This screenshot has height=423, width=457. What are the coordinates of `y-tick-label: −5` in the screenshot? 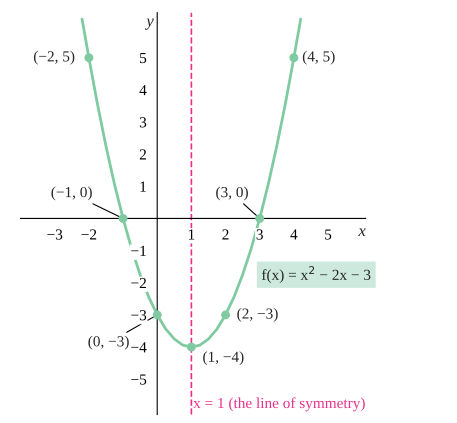 It's located at (138, 379).